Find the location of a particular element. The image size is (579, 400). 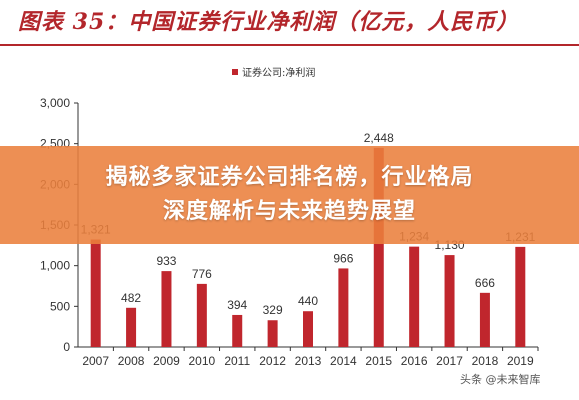

x-tick-label: 2014 is located at coordinates (343, 361).